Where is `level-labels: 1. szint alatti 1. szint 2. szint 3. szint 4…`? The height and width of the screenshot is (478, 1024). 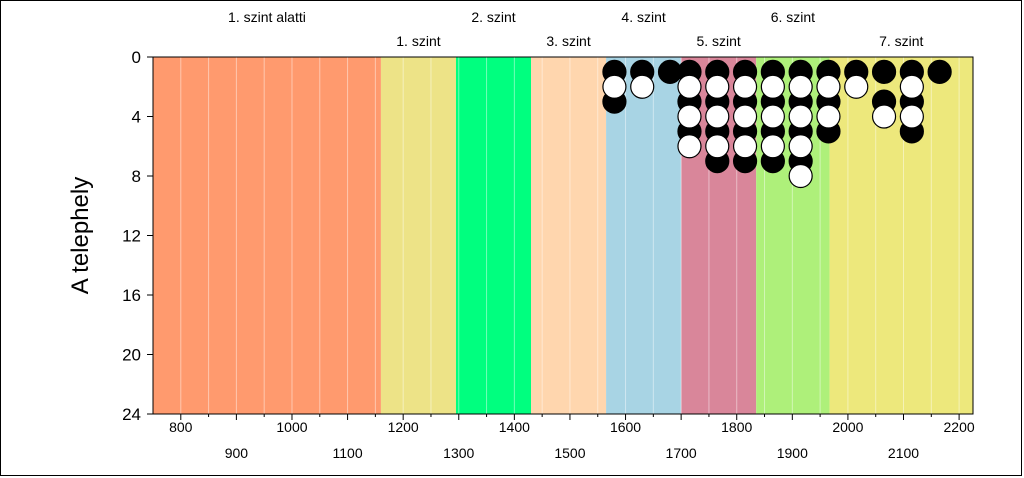 level-labels: 1. szint alatti 1. szint 2. szint 3. szint 4… is located at coordinates (576, 29).